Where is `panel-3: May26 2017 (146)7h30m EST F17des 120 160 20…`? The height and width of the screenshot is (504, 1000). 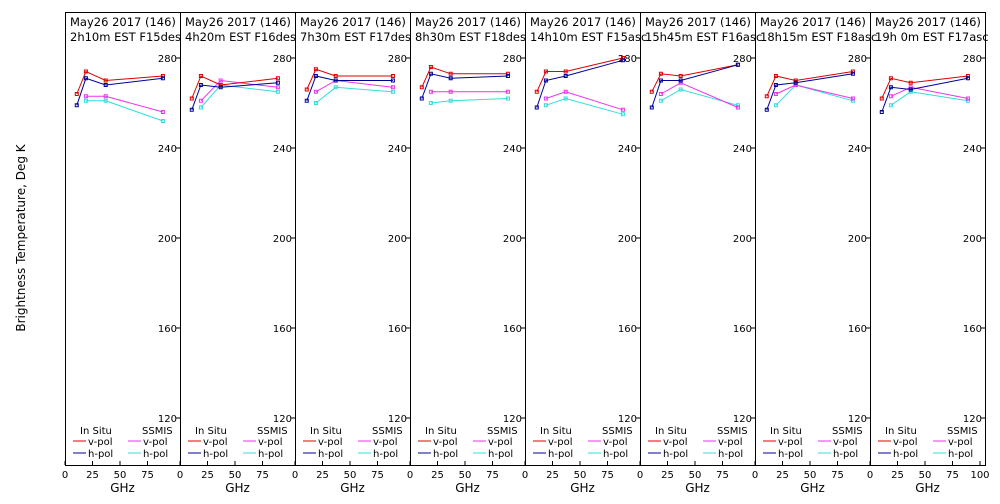 panel-3: May26 2017 (146)7h30m EST F17des 120 160 20… is located at coordinates (351, 253).